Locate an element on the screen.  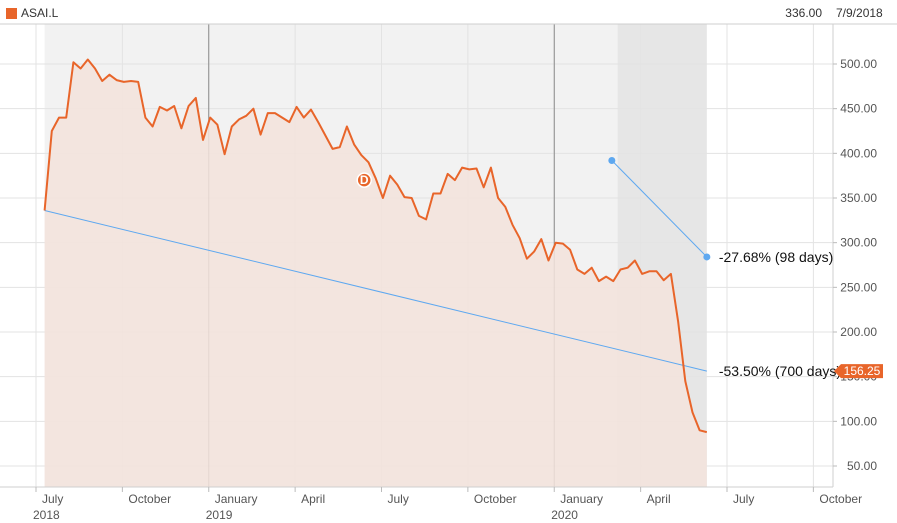
header-date: 7/9/2018 is located at coordinates (859, 13).